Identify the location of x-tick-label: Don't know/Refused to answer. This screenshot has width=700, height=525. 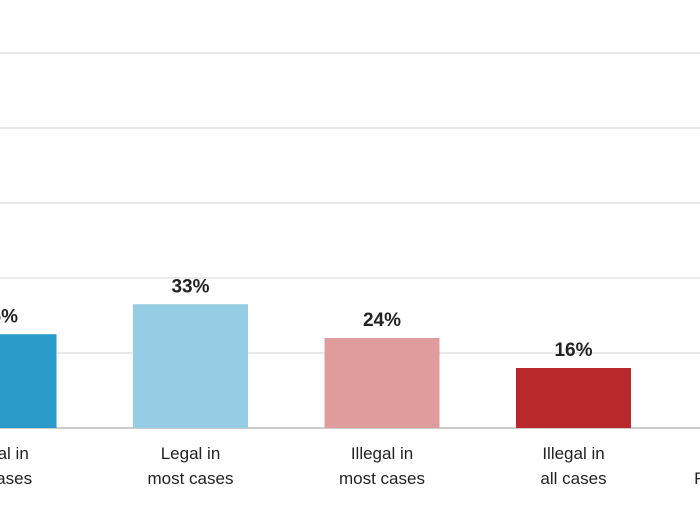
(697, 466).